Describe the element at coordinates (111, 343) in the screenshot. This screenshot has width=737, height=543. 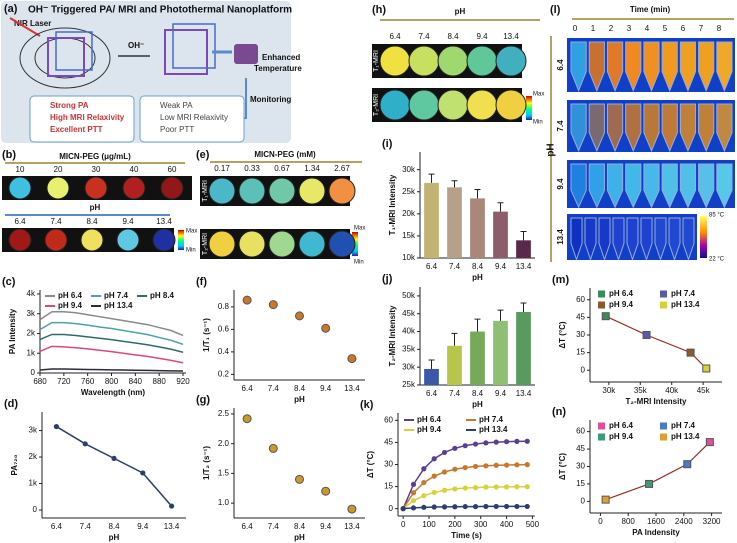
I see `line` at that location.